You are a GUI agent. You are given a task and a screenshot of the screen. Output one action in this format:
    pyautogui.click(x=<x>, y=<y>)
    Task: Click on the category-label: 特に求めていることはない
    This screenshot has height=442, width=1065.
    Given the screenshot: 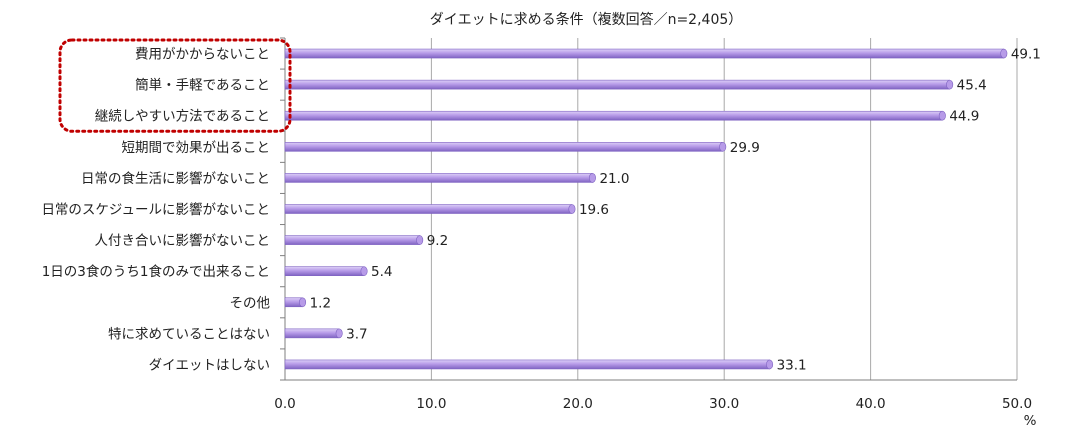 What is the action you would take?
    pyautogui.click(x=189, y=334)
    